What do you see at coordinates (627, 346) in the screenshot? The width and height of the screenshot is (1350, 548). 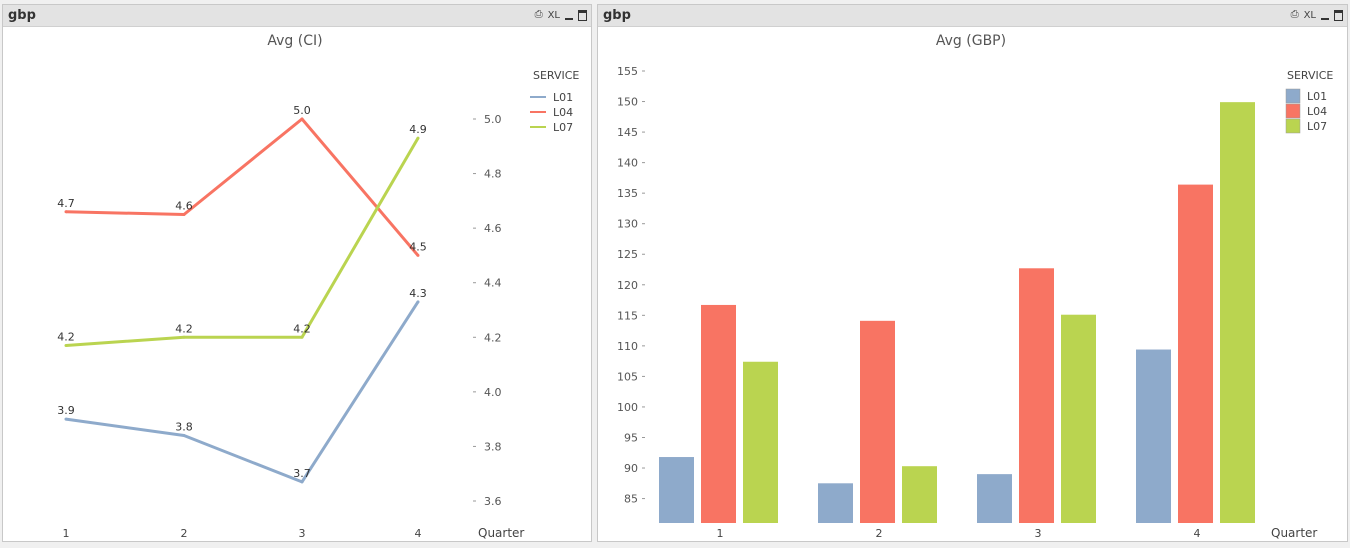 I see `y-tick-label: 110` at bounding box center [627, 346].